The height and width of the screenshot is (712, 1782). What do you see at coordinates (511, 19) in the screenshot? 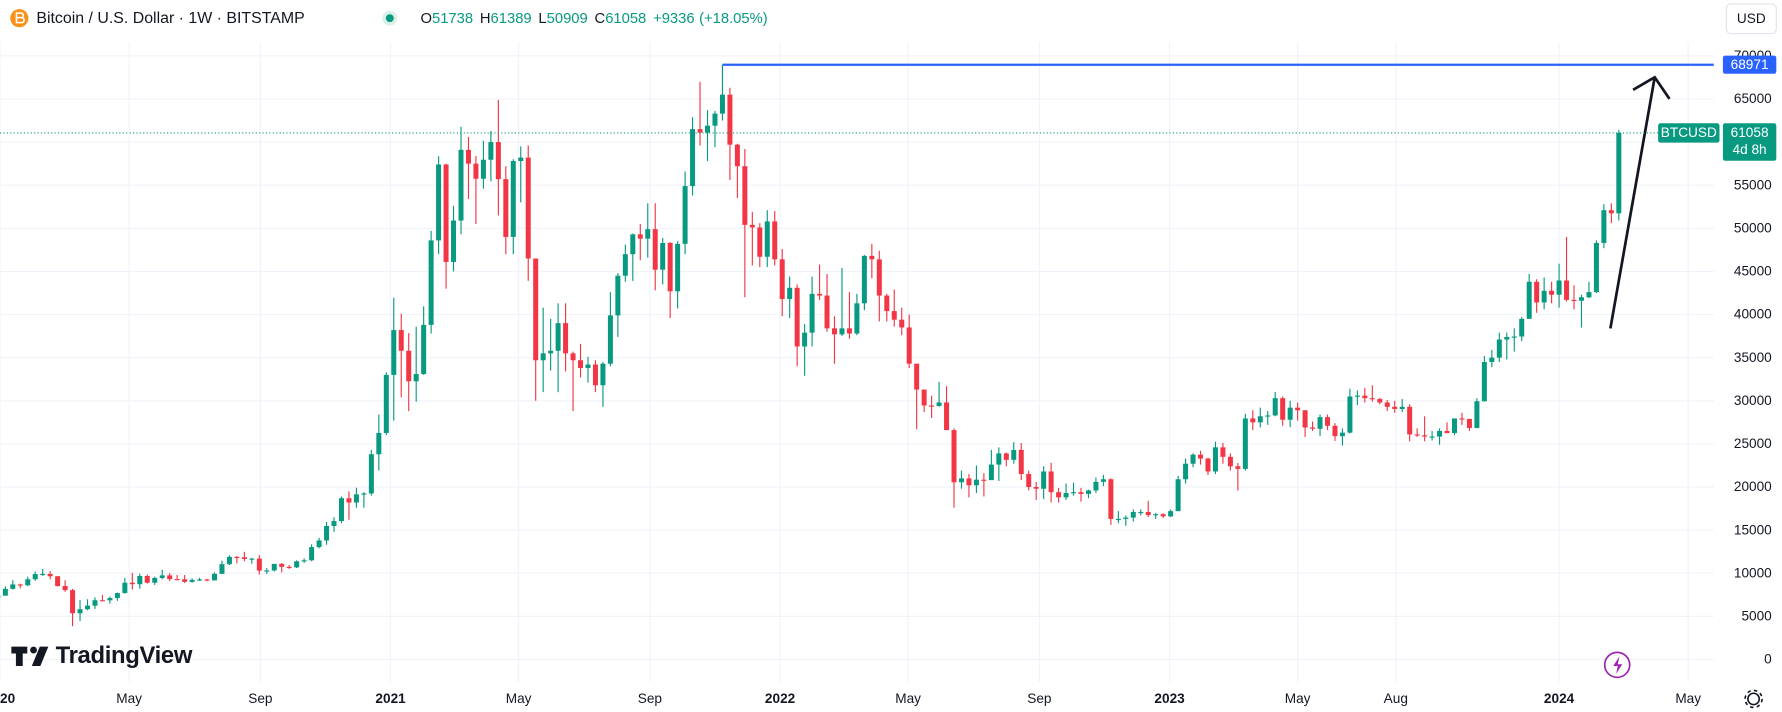
I see `ohlc-value: 61389` at bounding box center [511, 19].